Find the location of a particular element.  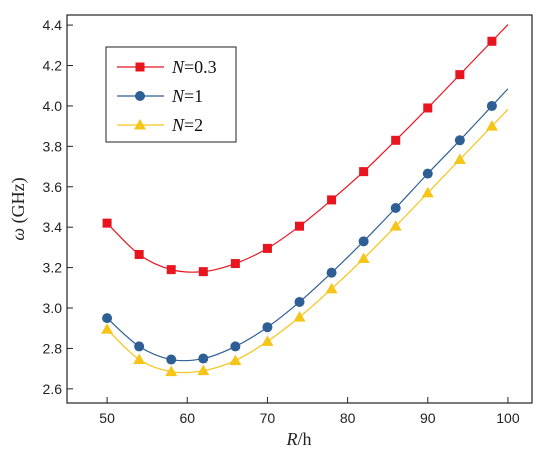

y-tick-label: 4.0 is located at coordinates (53, 106).